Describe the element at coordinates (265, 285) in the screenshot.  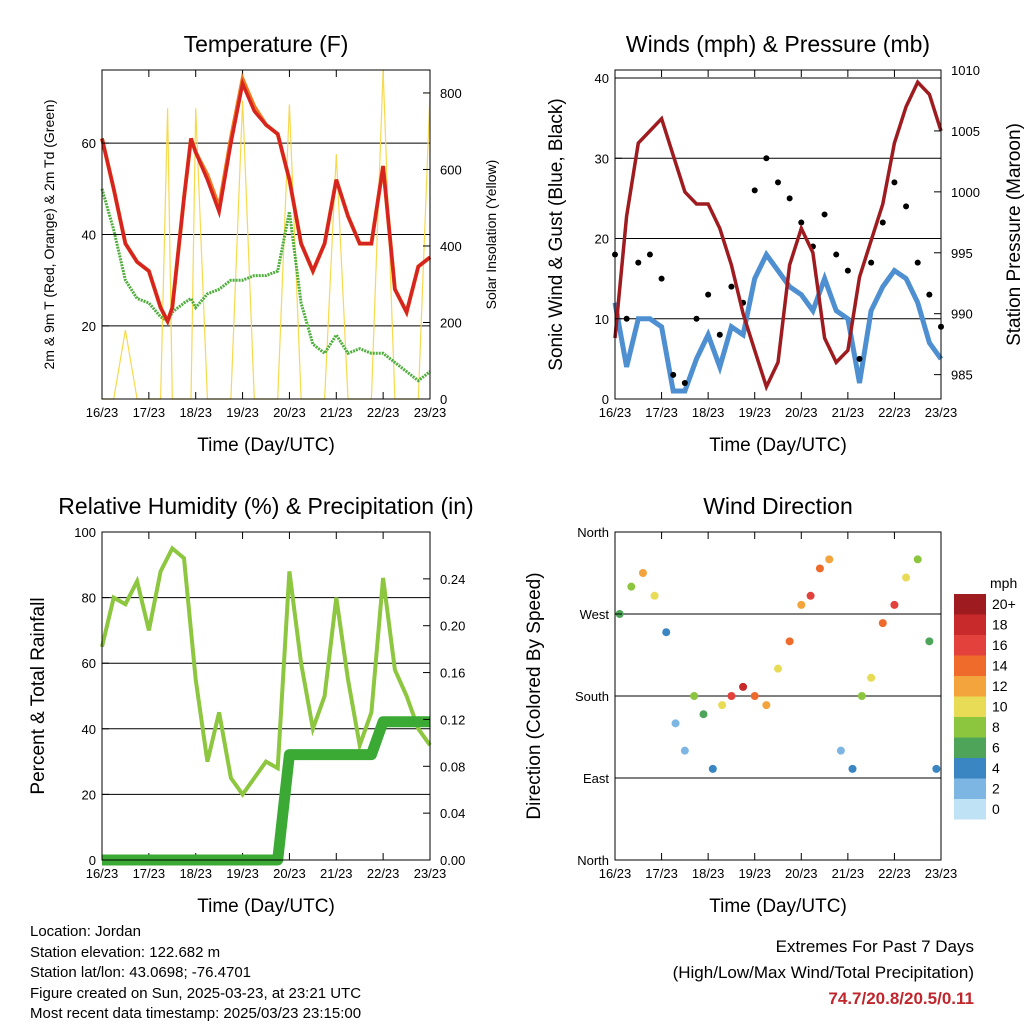
I see `series-2m-td` at that location.